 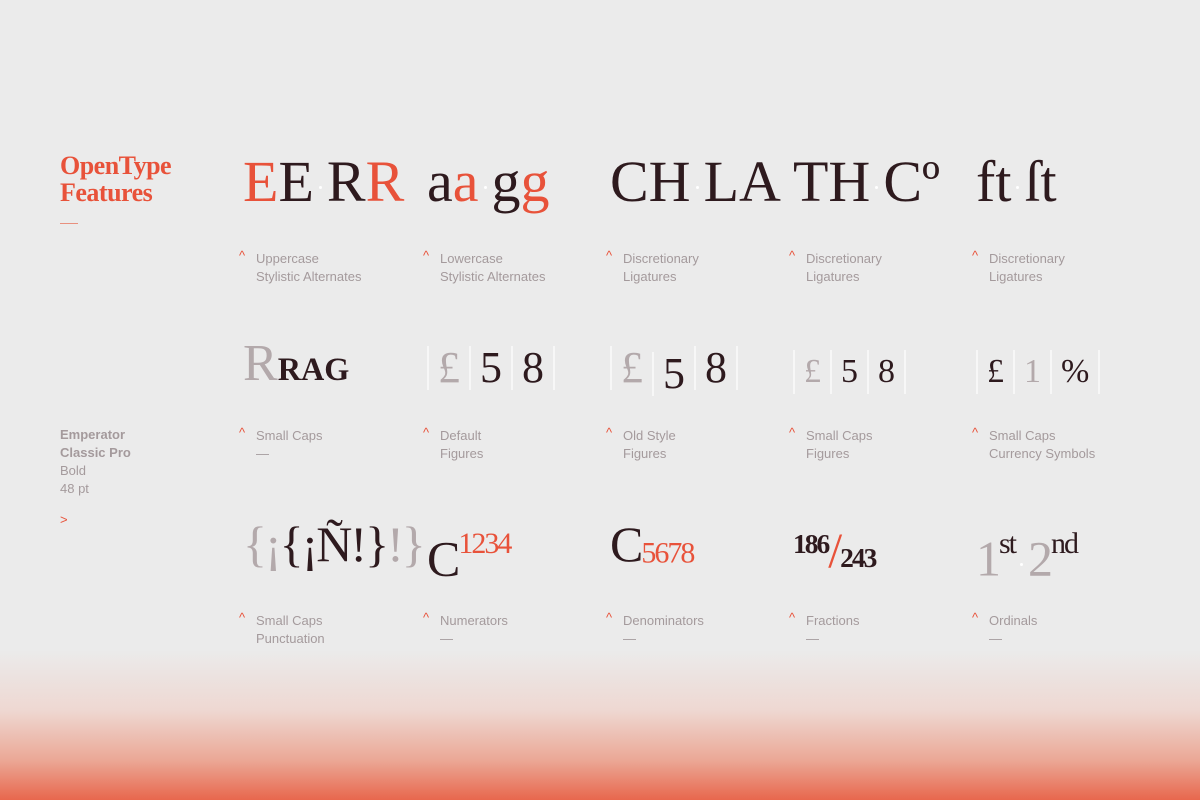 What do you see at coordinates (1042, 453) in the screenshot?
I see `feature-label-line: Currency Symbols` at bounding box center [1042, 453].